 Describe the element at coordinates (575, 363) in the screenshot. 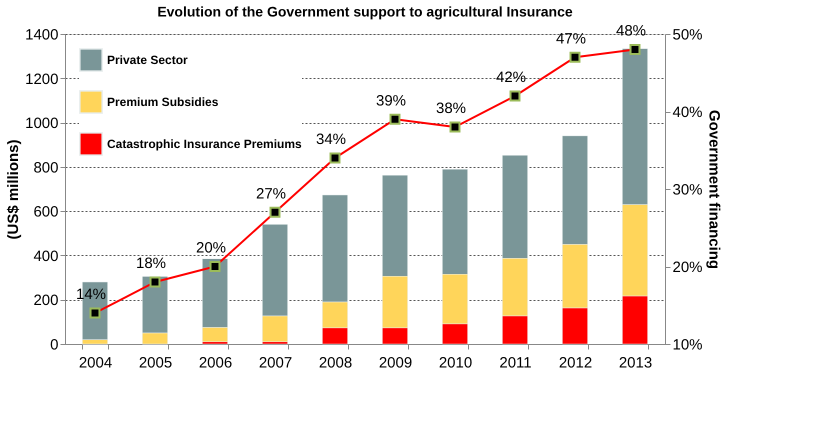

I see `x-tick-label: 2012` at that location.